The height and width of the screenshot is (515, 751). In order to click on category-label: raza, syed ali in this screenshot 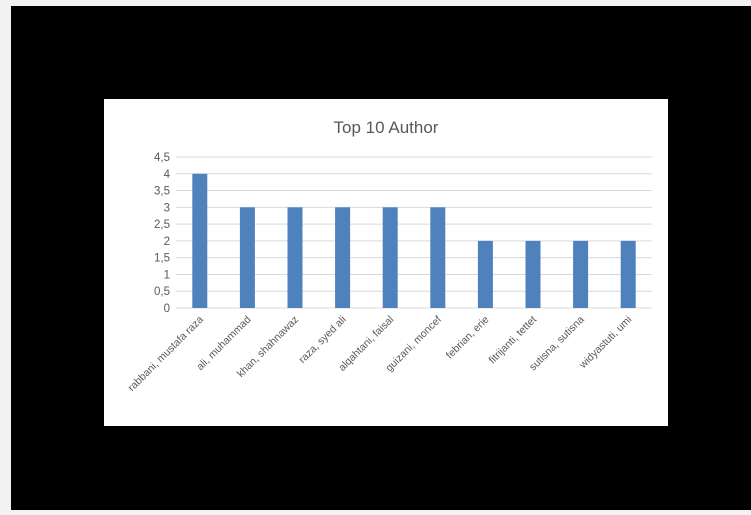, I will do `click(322, 340)`.